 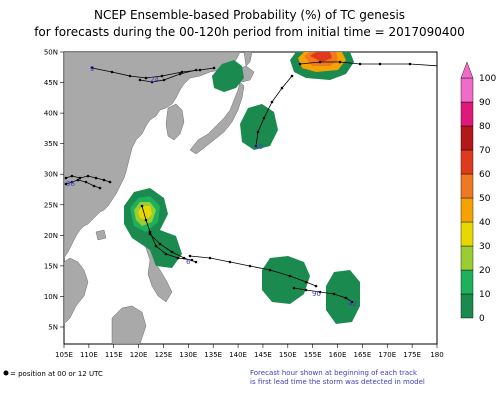 I want to click on land-sakhalin, so click(x=248, y=59).